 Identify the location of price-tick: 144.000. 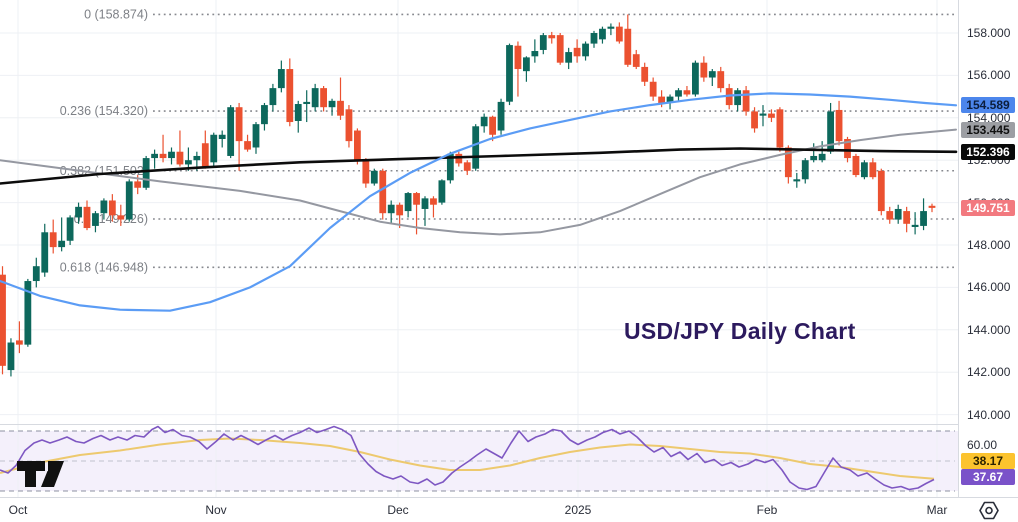
(989, 329).